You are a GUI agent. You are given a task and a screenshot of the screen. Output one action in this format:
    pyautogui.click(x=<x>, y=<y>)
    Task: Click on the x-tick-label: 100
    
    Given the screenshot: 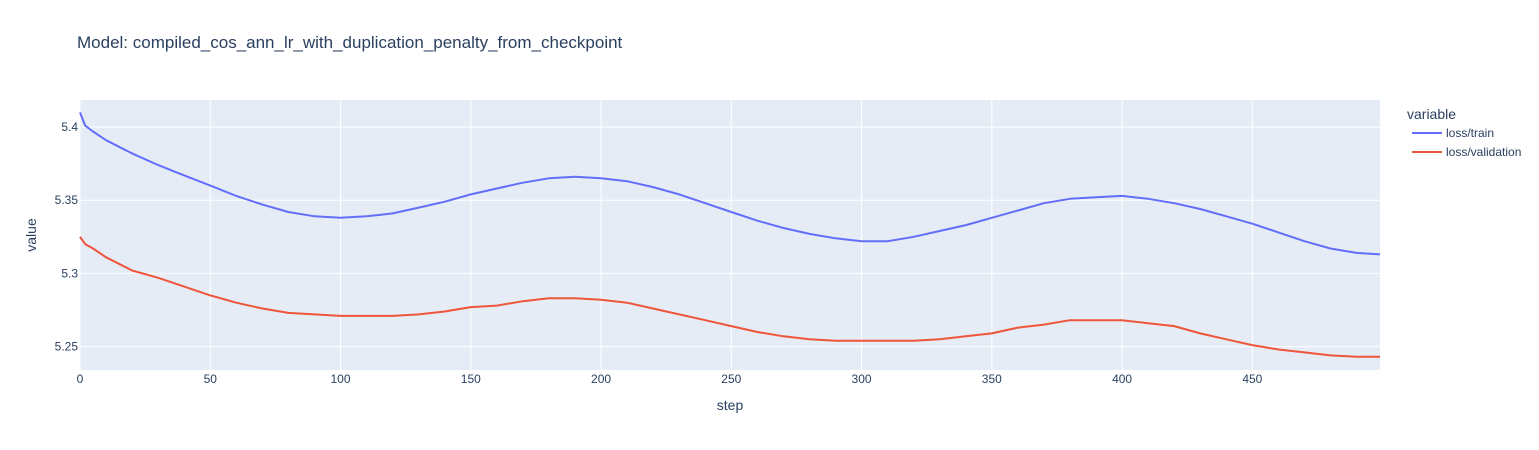 What is the action you would take?
    pyautogui.click(x=341, y=379)
    